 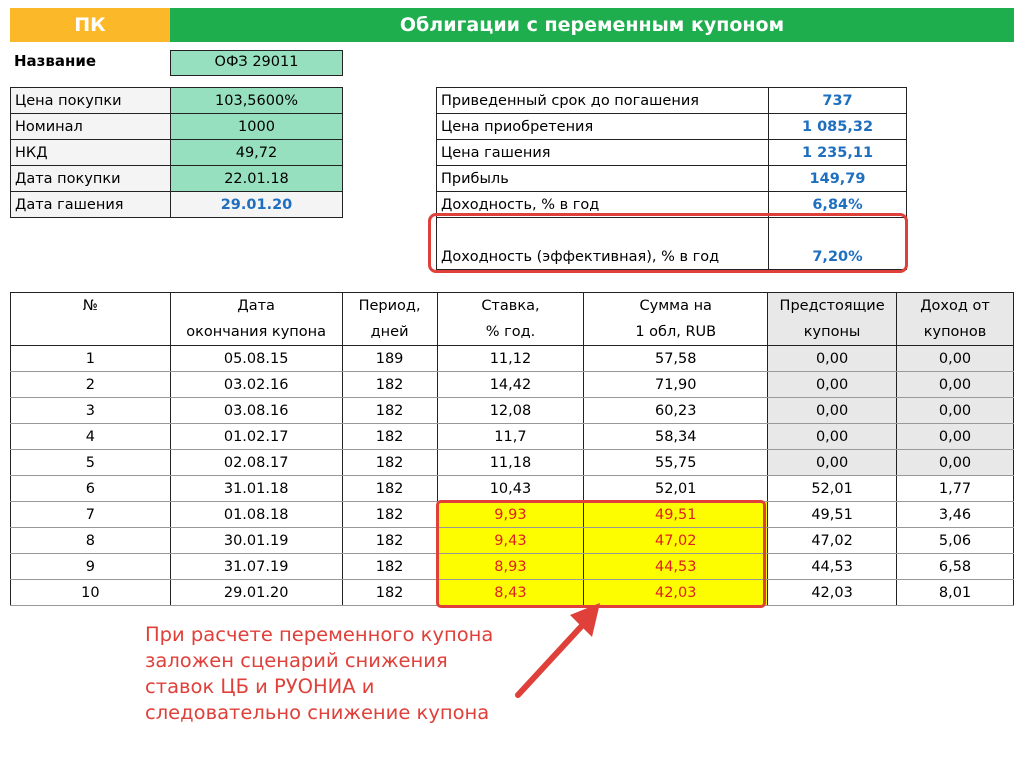 I want to click on table-row: 1 05.08.15 189 11,12 57,58 0,00 0,00, so click(x=512, y=358).